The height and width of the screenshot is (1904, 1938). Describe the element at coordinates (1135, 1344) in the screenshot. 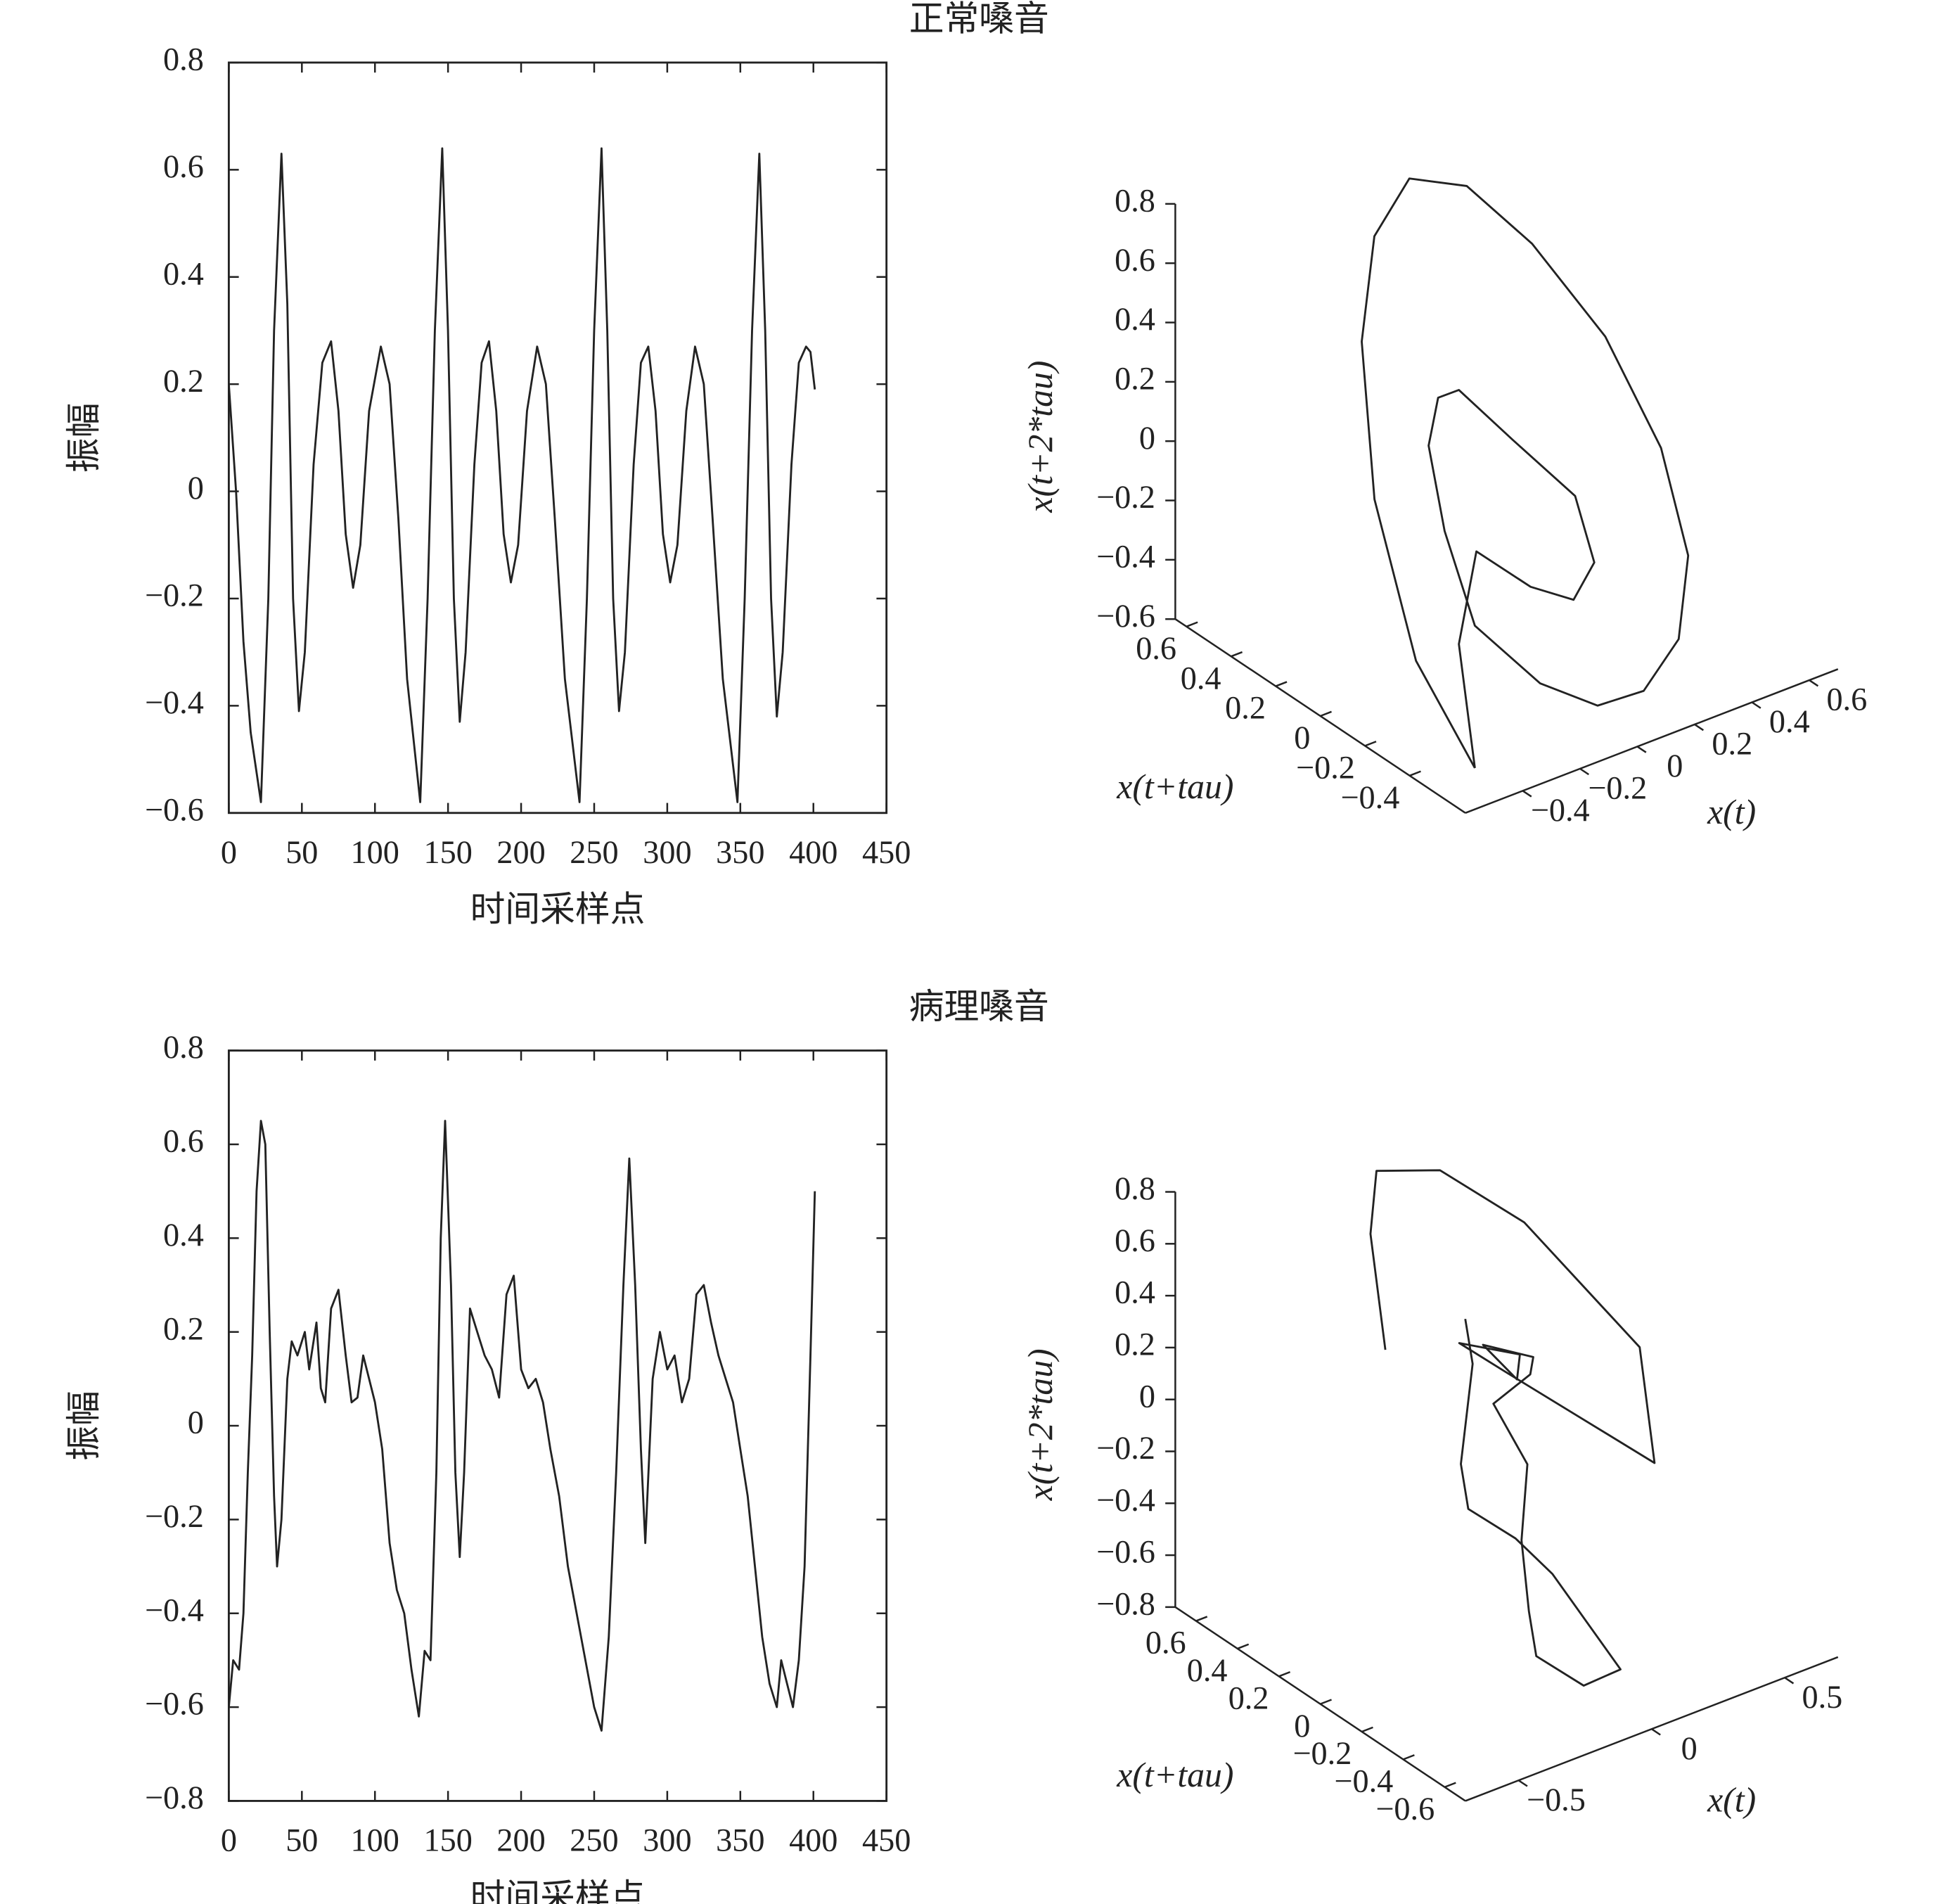

I see `z-tick-label: 0.2` at that location.